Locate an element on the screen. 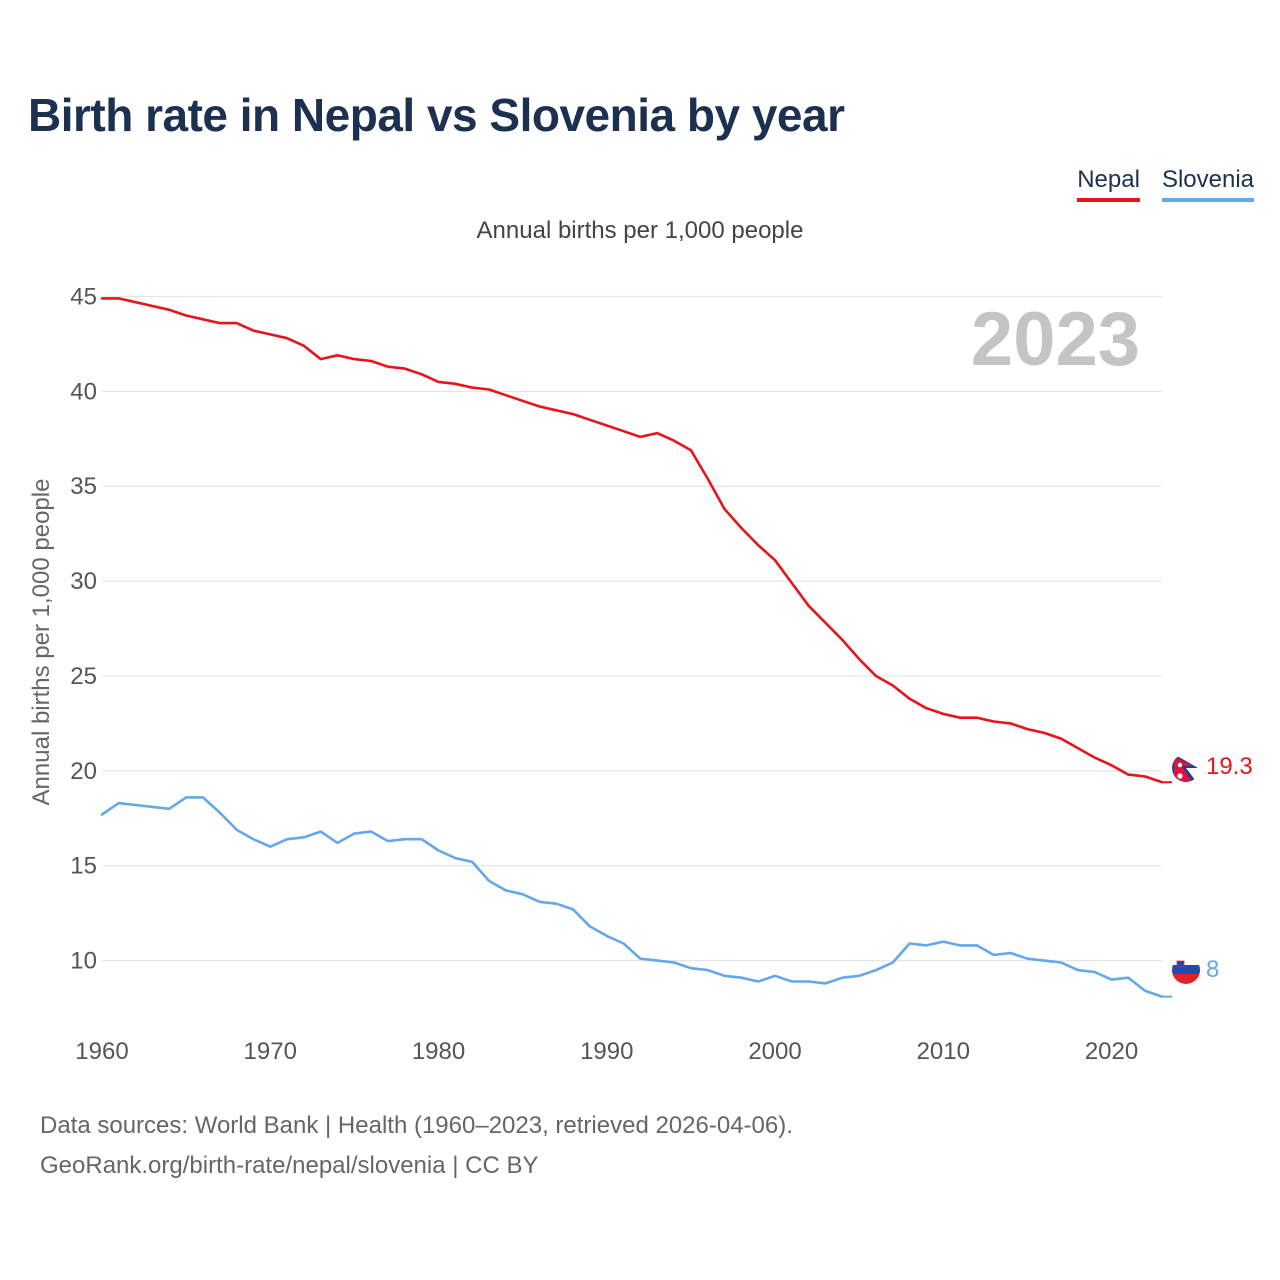 Image resolution: width=1280 pixels, height=1280 pixels. y-tick-label: 30 is located at coordinates (83, 581).